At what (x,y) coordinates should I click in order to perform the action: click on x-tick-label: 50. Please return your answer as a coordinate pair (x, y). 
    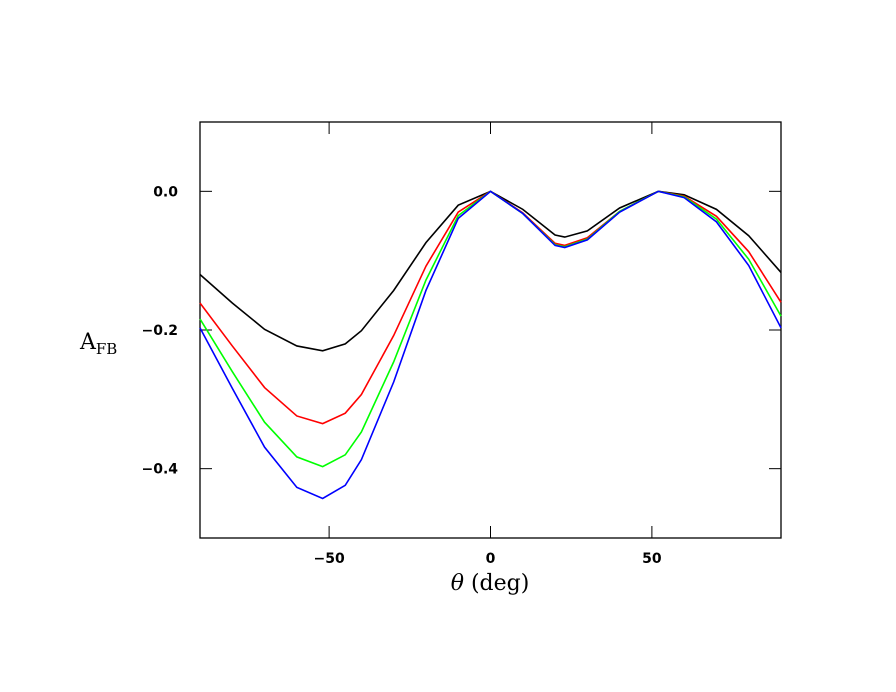
    Looking at the image, I should click on (652, 559).